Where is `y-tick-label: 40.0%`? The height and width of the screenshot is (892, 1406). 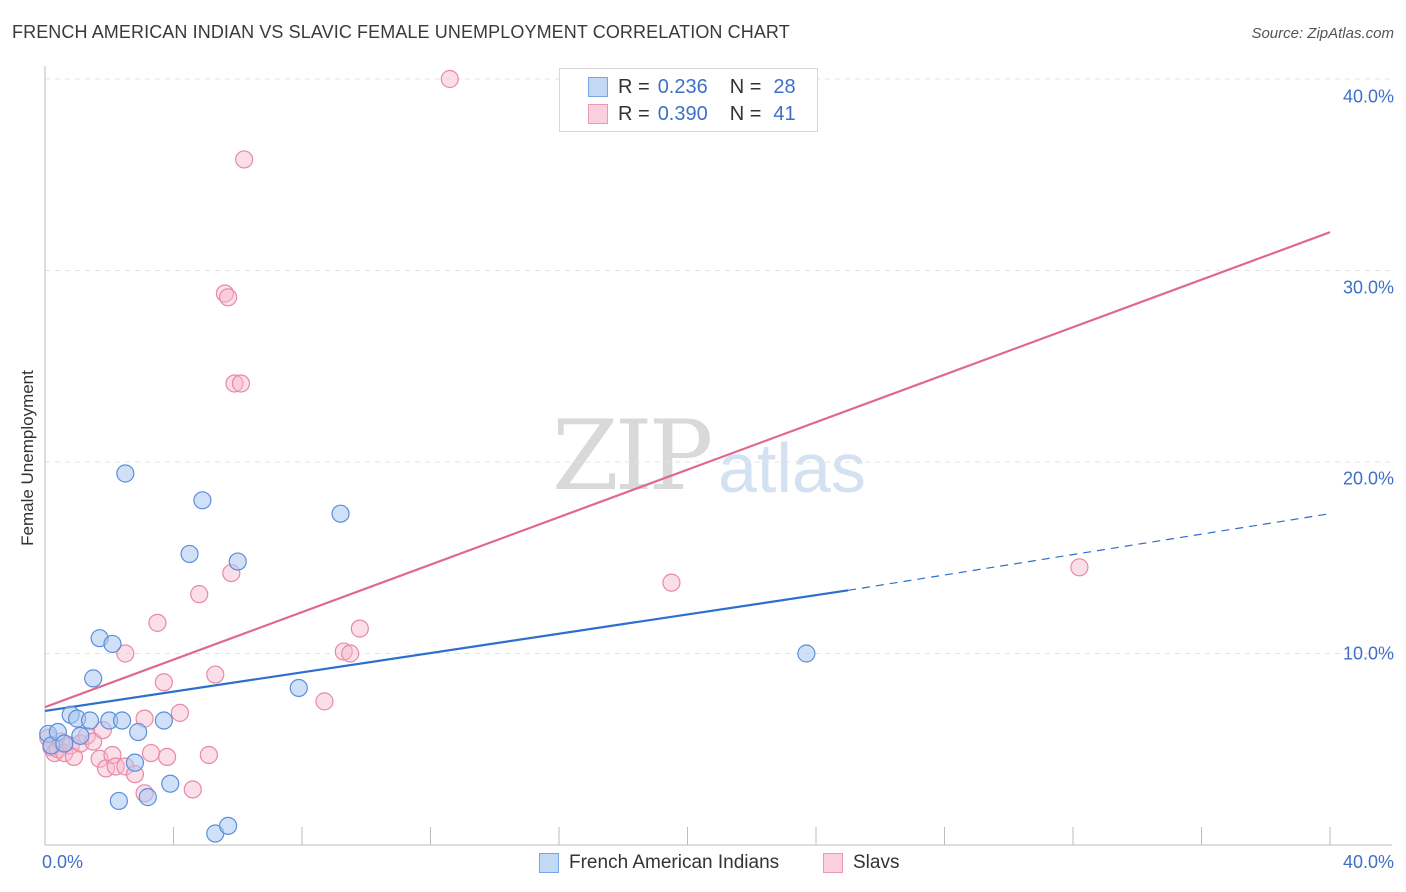
y-tick-label: 40.0% is located at coordinates (1368, 96).